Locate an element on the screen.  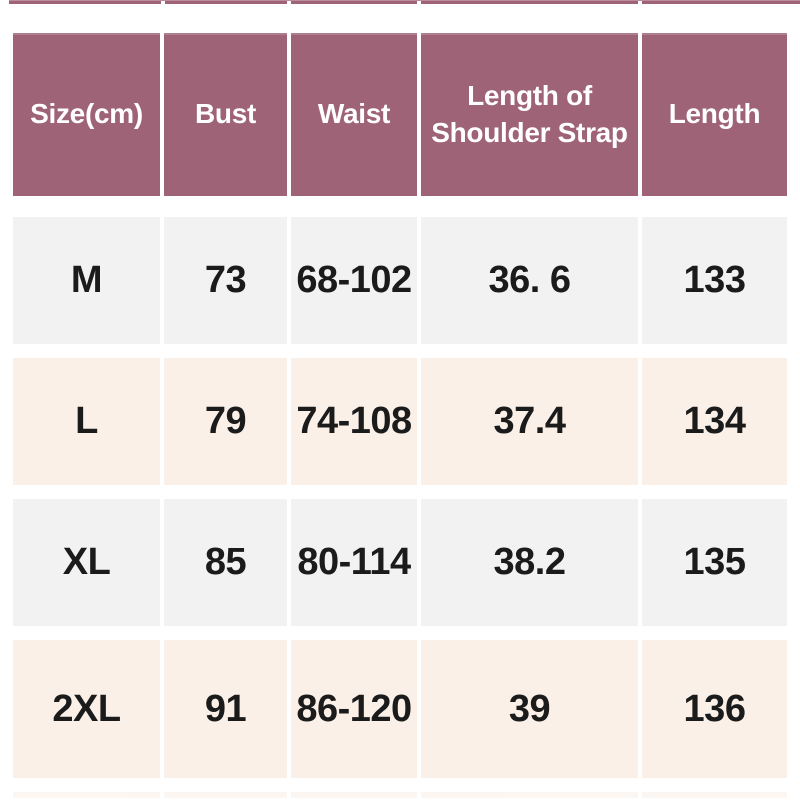
length-cell: 134 is located at coordinates (714, 421).